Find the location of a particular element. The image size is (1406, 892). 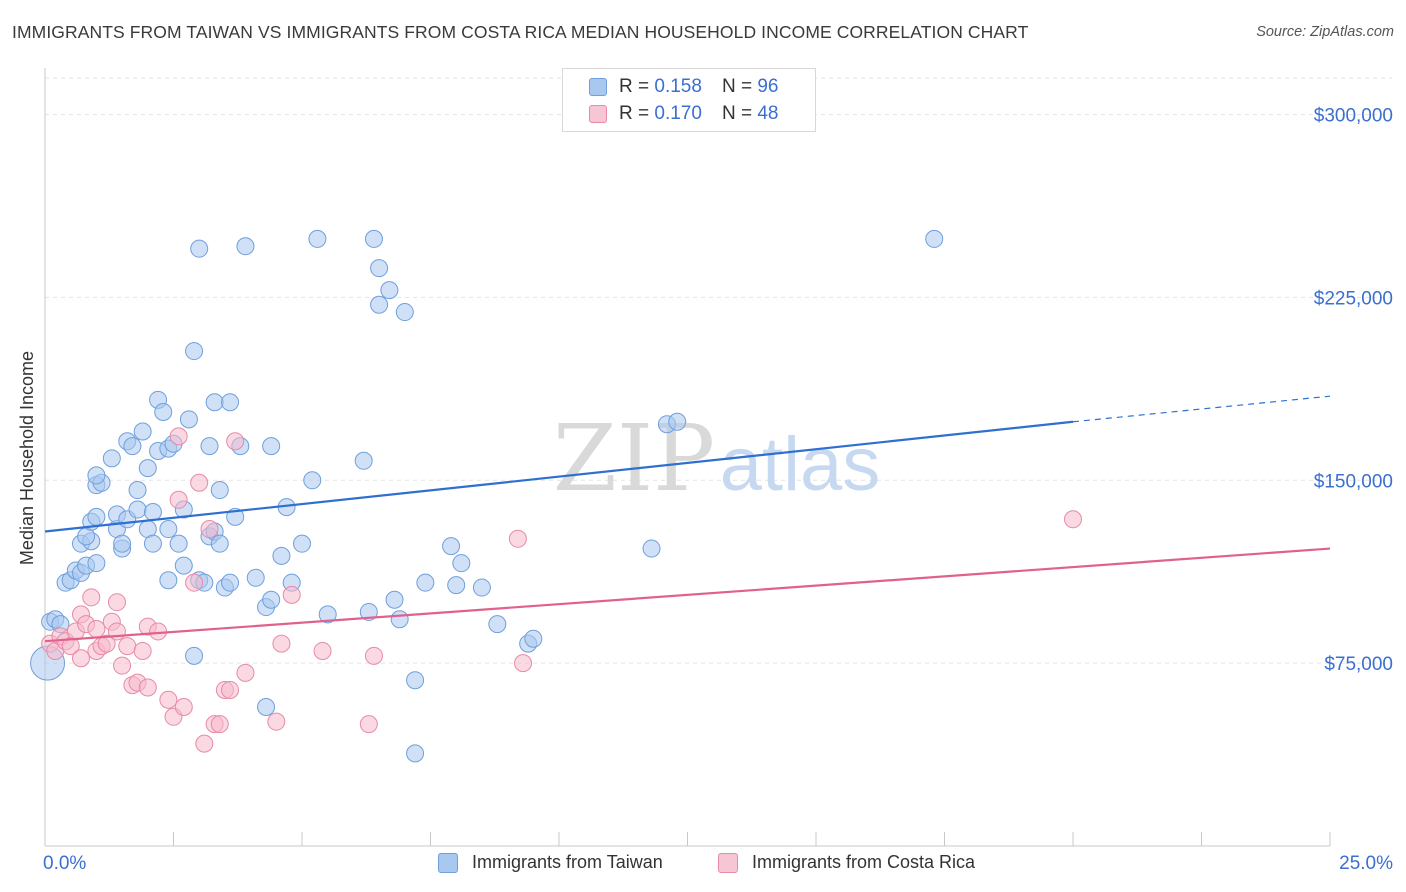

x-tick-label: 25.0% is located at coordinates (1366, 863).